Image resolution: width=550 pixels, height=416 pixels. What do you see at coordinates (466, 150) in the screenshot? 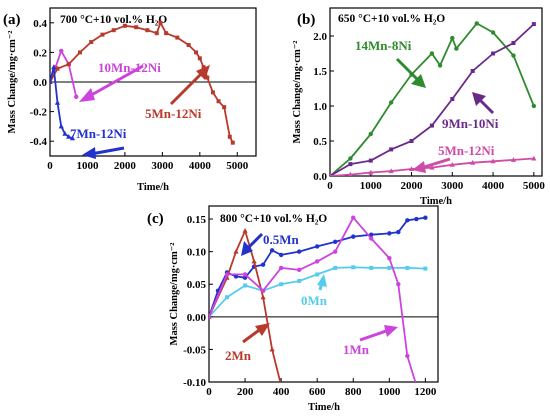
I see `annotation-5mn-12ni-b: 5Mn-12Ni` at bounding box center [466, 150].